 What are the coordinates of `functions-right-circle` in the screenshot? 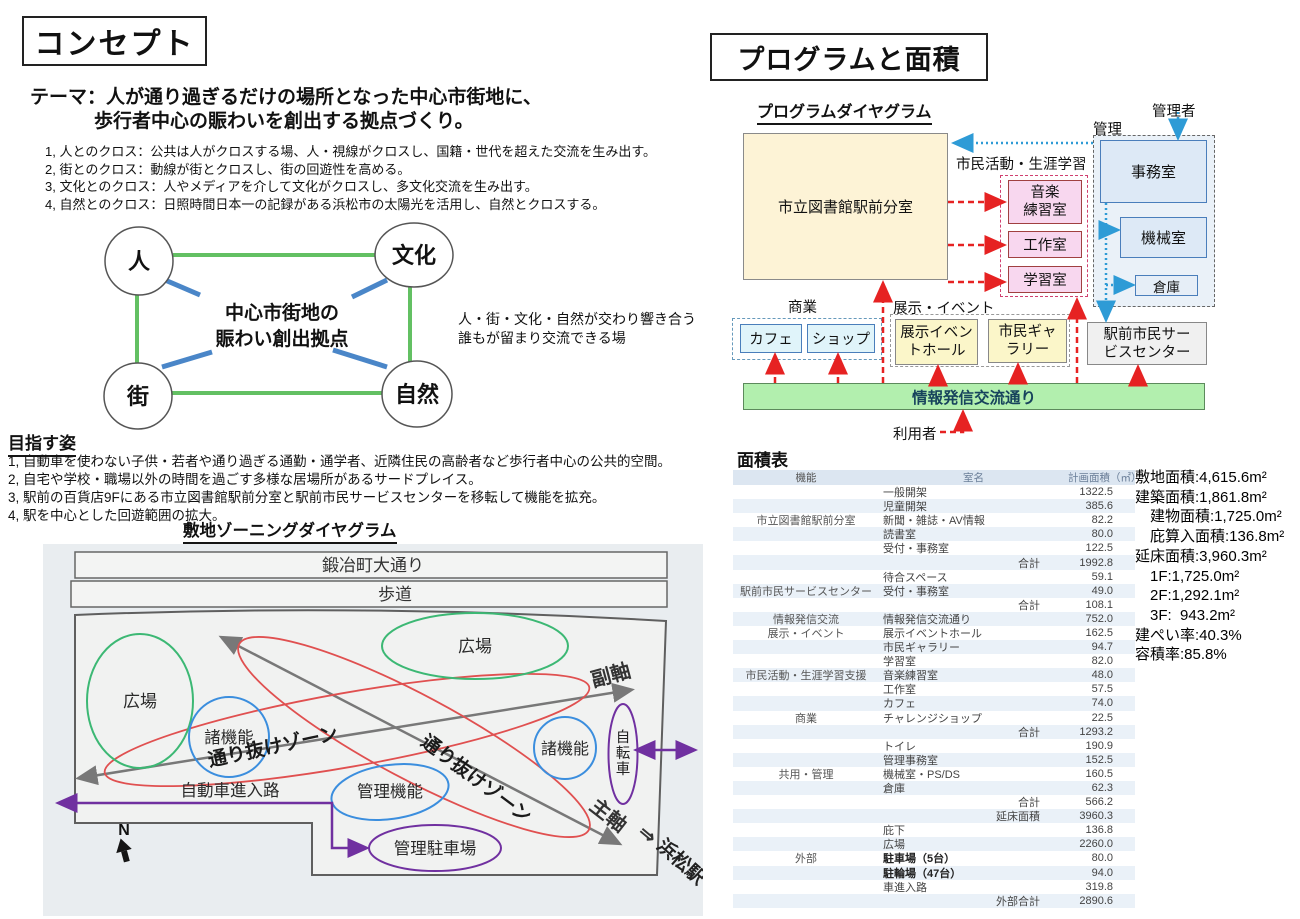 It's located at (565, 748).